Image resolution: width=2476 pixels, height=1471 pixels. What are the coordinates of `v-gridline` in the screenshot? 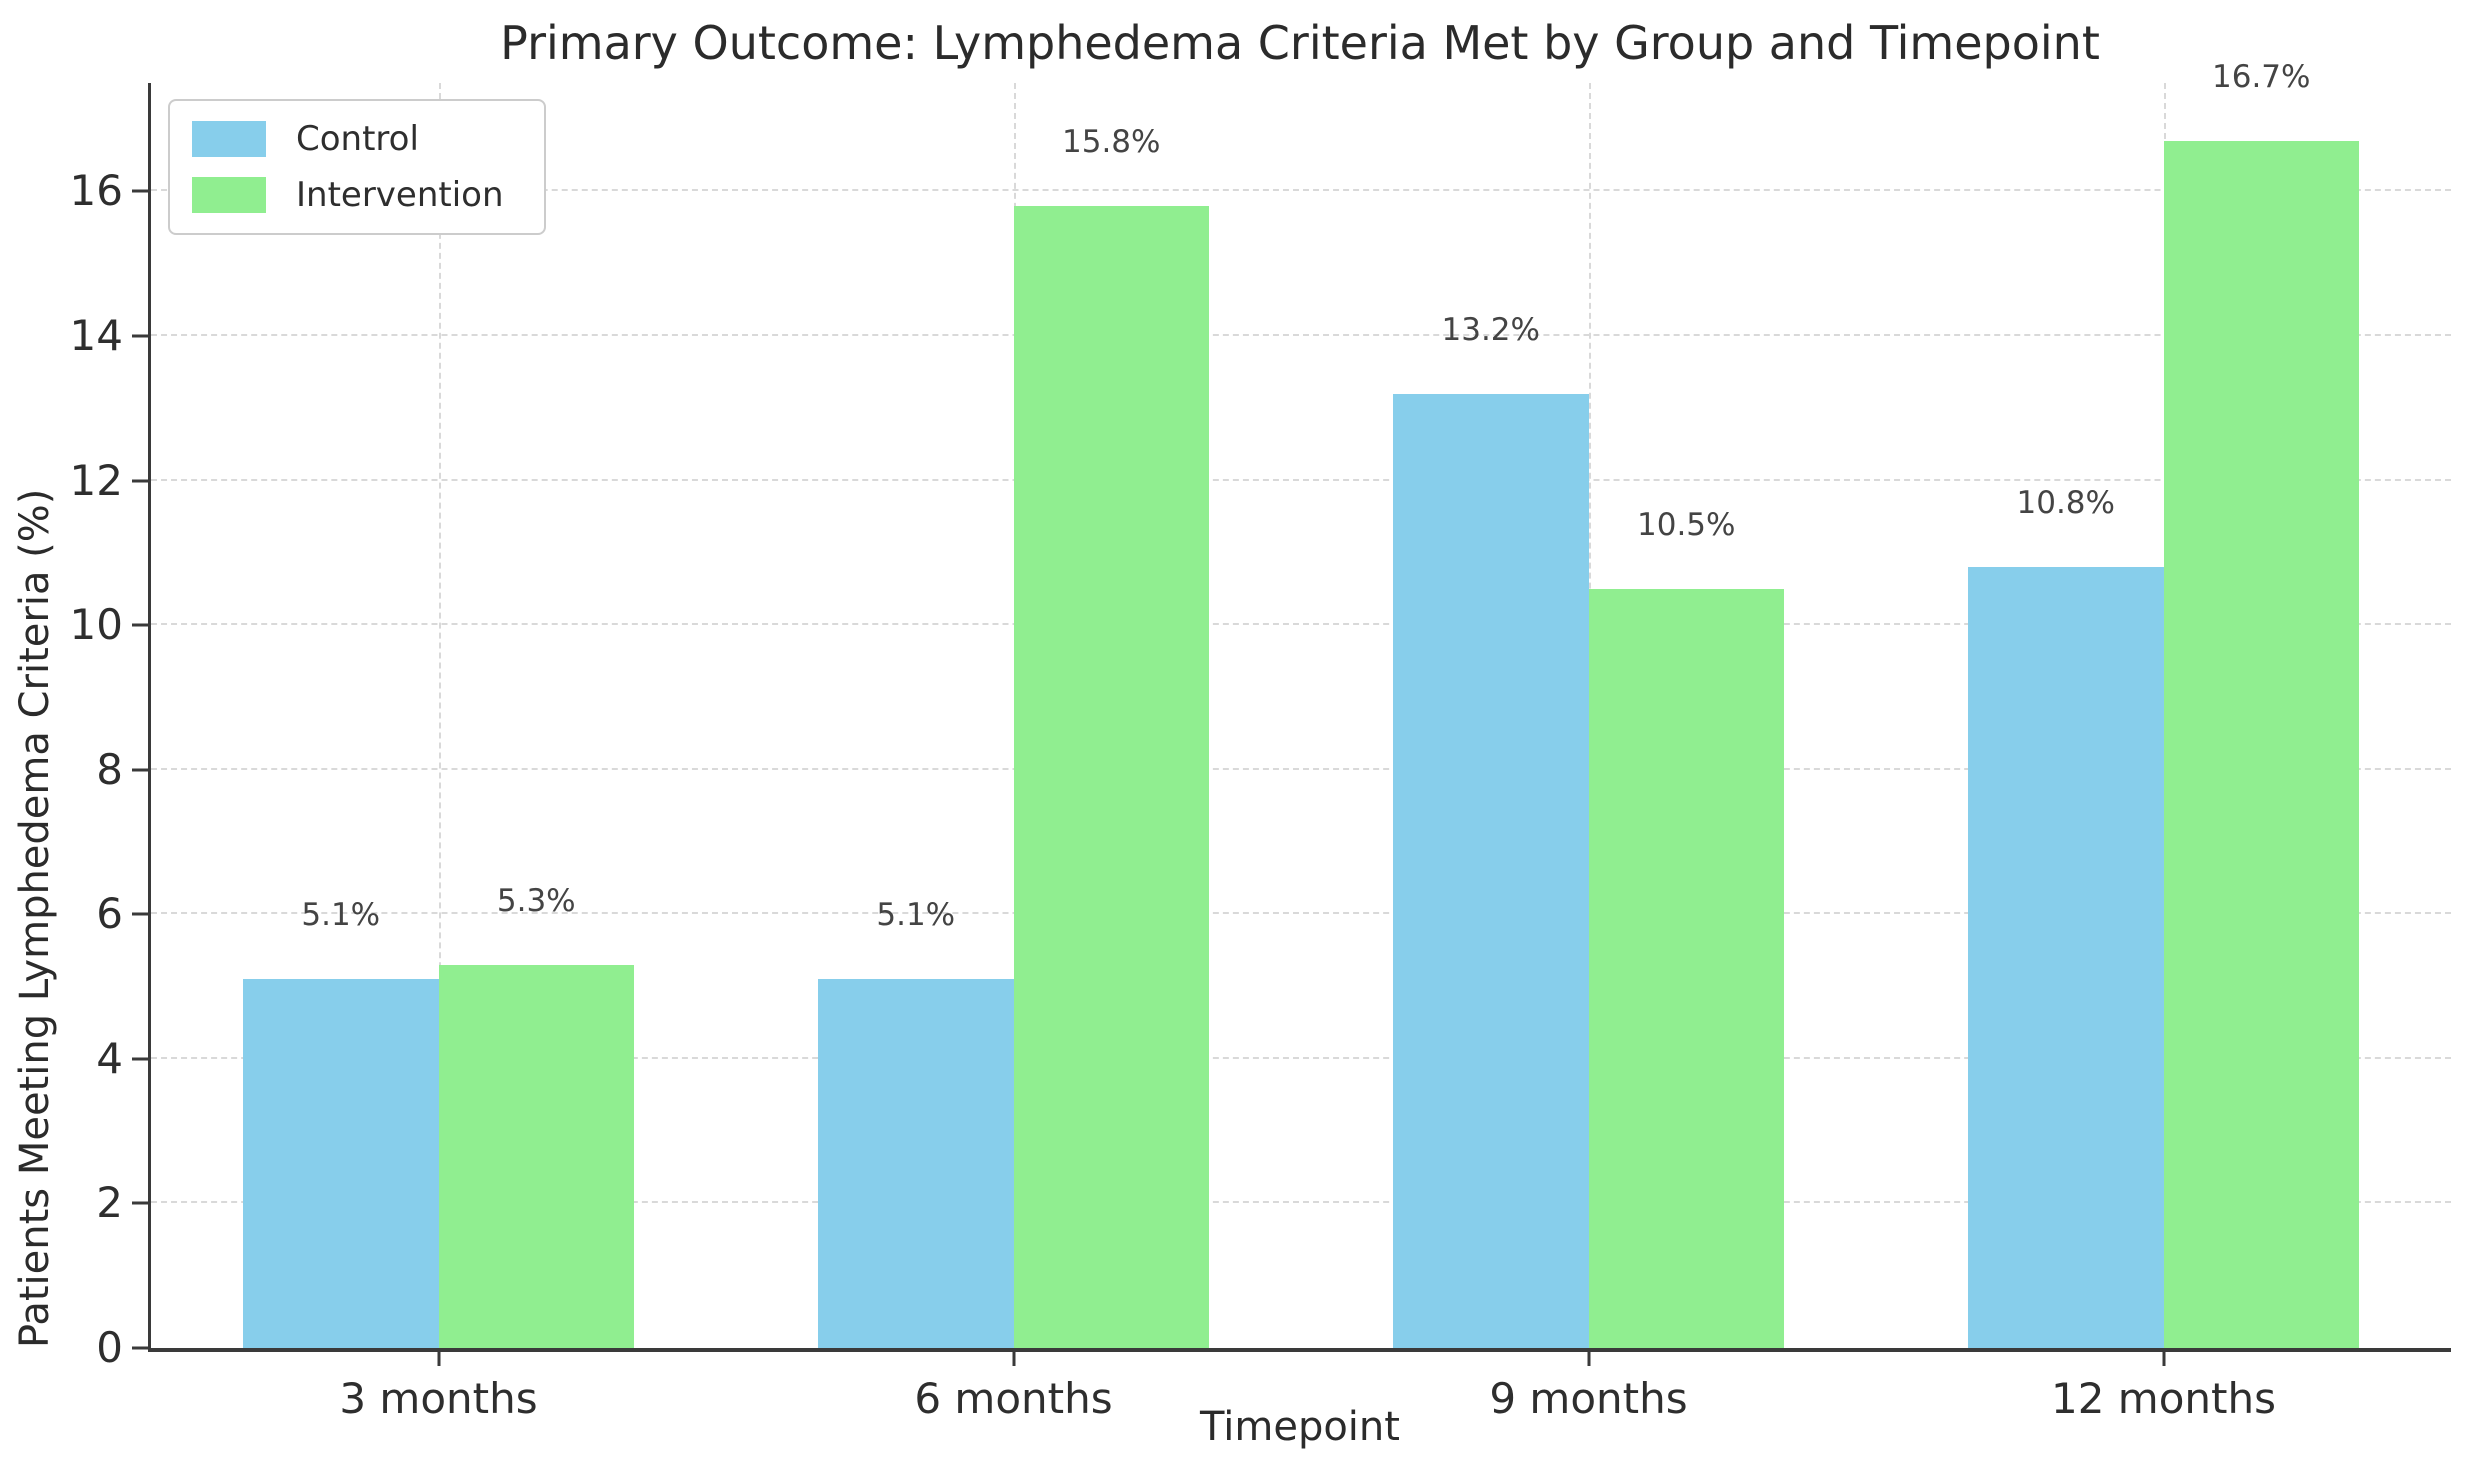 It's located at (439, 715).